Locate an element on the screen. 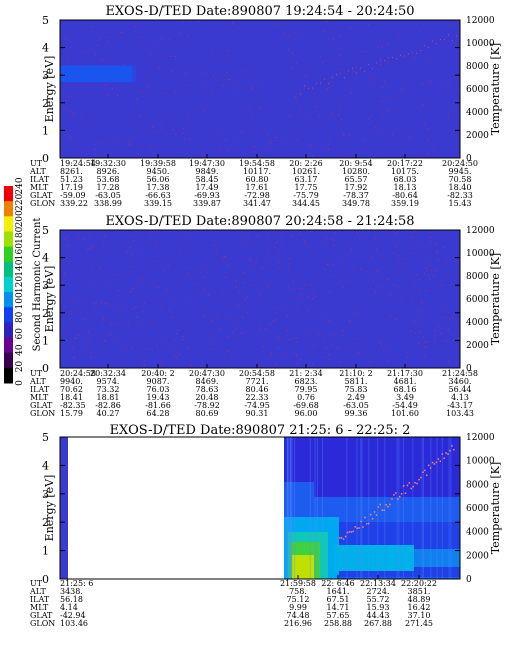  table-cell: -42.94 is located at coordinates (73, 615).